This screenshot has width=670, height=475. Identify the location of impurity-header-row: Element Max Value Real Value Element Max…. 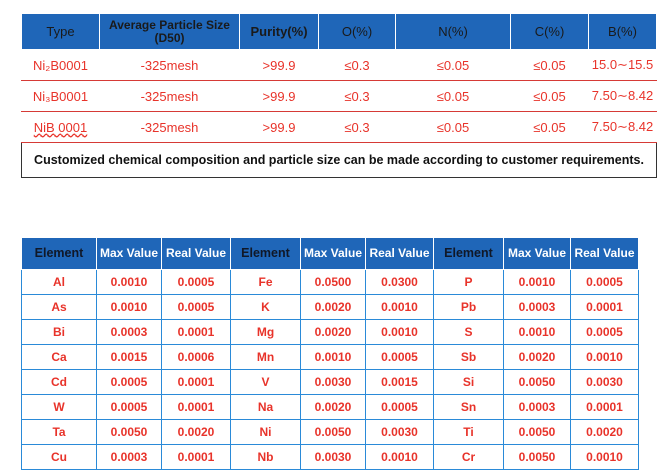
(330, 253).